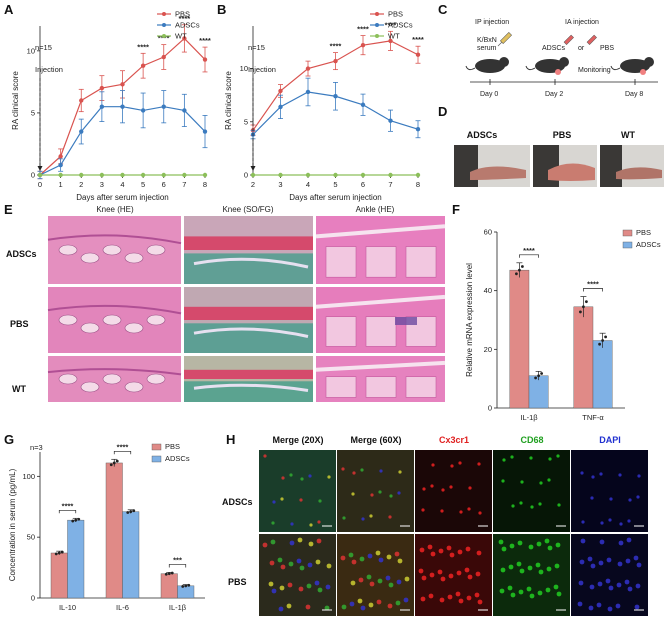 The image size is (669, 629). I want to click on y-tick-label: 0, so click(246, 175).